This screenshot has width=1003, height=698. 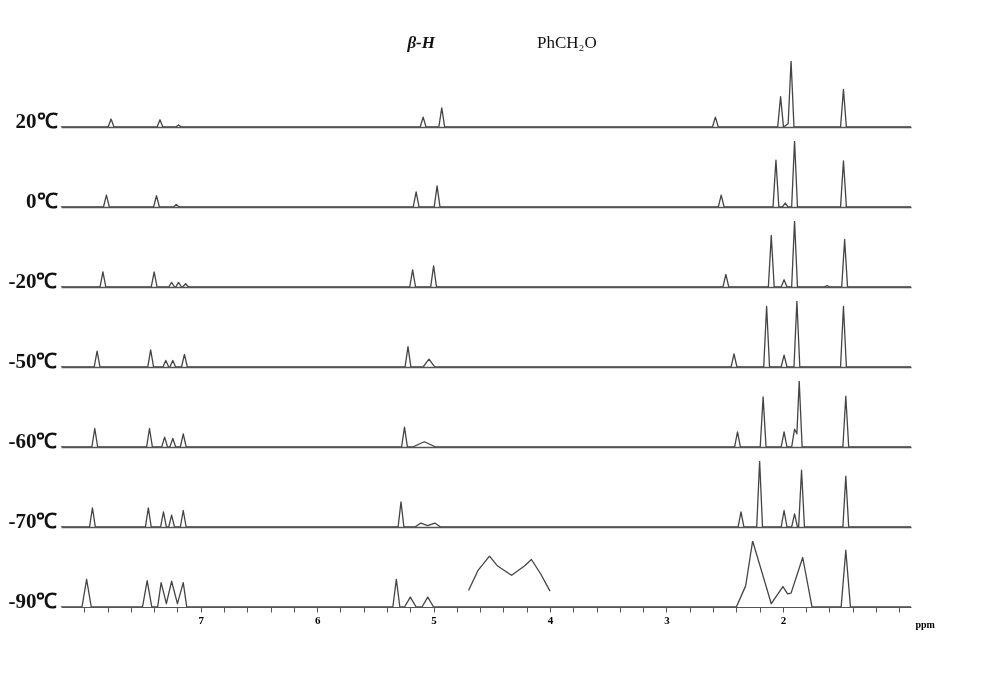 I want to click on y-axis-title: -70℃, so click(x=33, y=520).